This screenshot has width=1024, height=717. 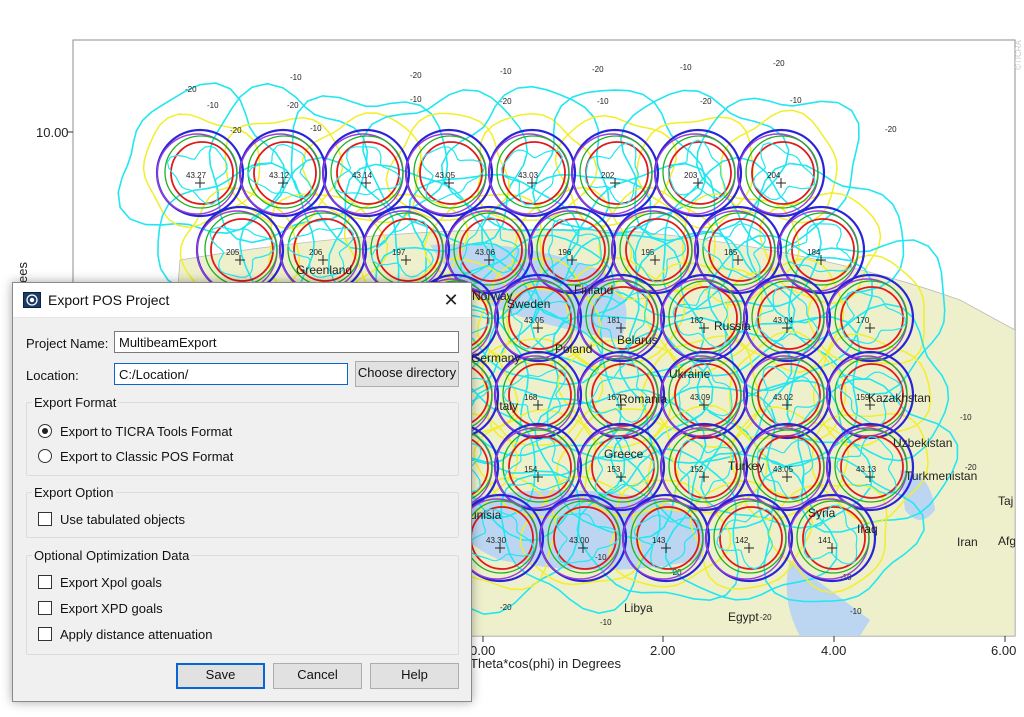 What do you see at coordinates (67, 343) in the screenshot?
I see `project-name-label: Project Name:` at bounding box center [67, 343].